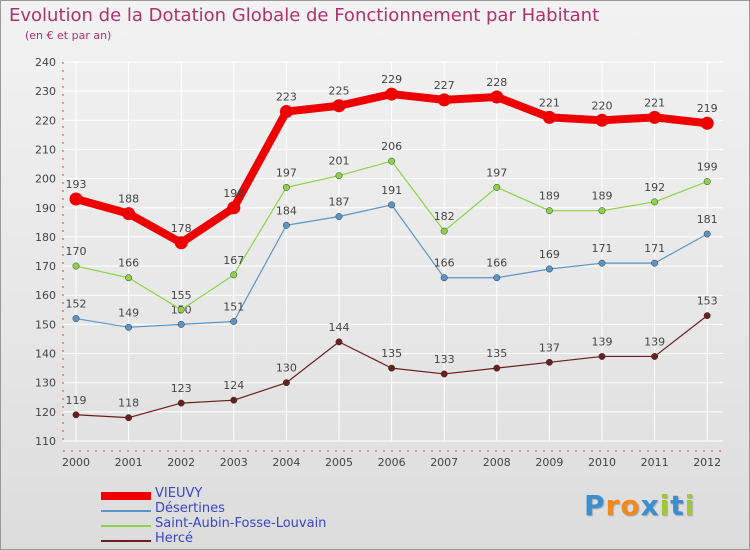 This screenshot has height=550, width=750. What do you see at coordinates (234, 462) in the screenshot?
I see `x-tick-label: 2003` at bounding box center [234, 462].